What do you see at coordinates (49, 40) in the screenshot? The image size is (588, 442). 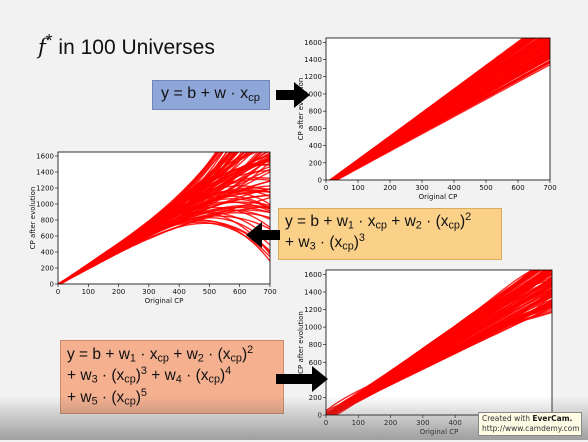 I see `title-star: *` at bounding box center [49, 40].